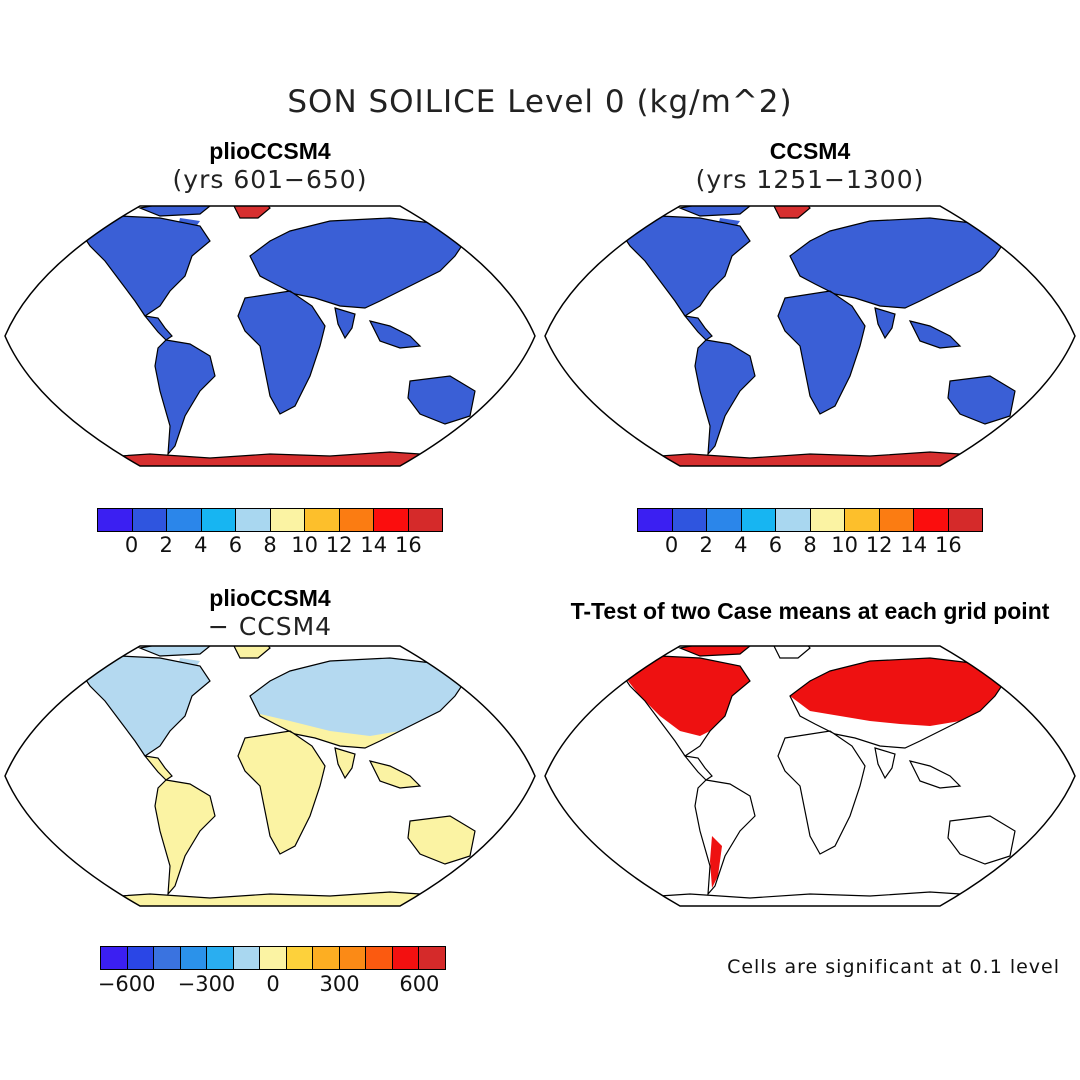 The height and width of the screenshot is (1080, 1080). Describe the element at coordinates (893, 967) in the screenshot. I see `footnote: Cells are significant at 0.1 level` at that location.